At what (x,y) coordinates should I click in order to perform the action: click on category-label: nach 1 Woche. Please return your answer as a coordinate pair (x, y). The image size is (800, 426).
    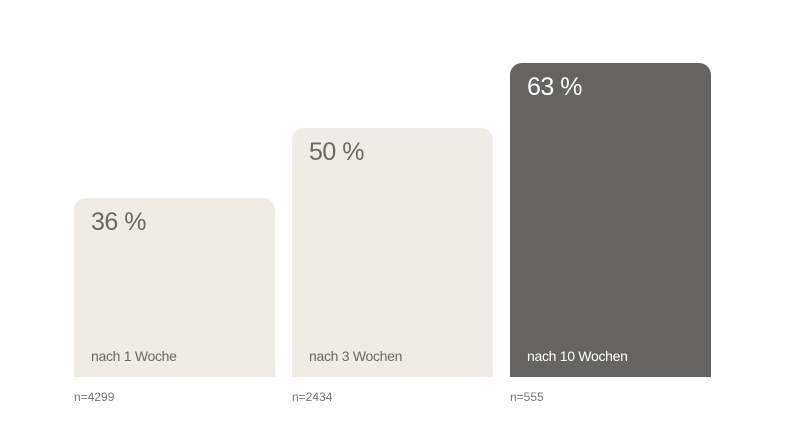
    Looking at the image, I should click on (134, 355).